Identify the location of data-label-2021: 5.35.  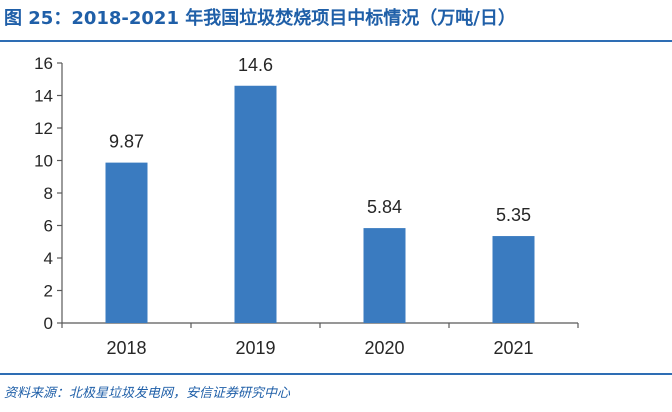
(513, 215).